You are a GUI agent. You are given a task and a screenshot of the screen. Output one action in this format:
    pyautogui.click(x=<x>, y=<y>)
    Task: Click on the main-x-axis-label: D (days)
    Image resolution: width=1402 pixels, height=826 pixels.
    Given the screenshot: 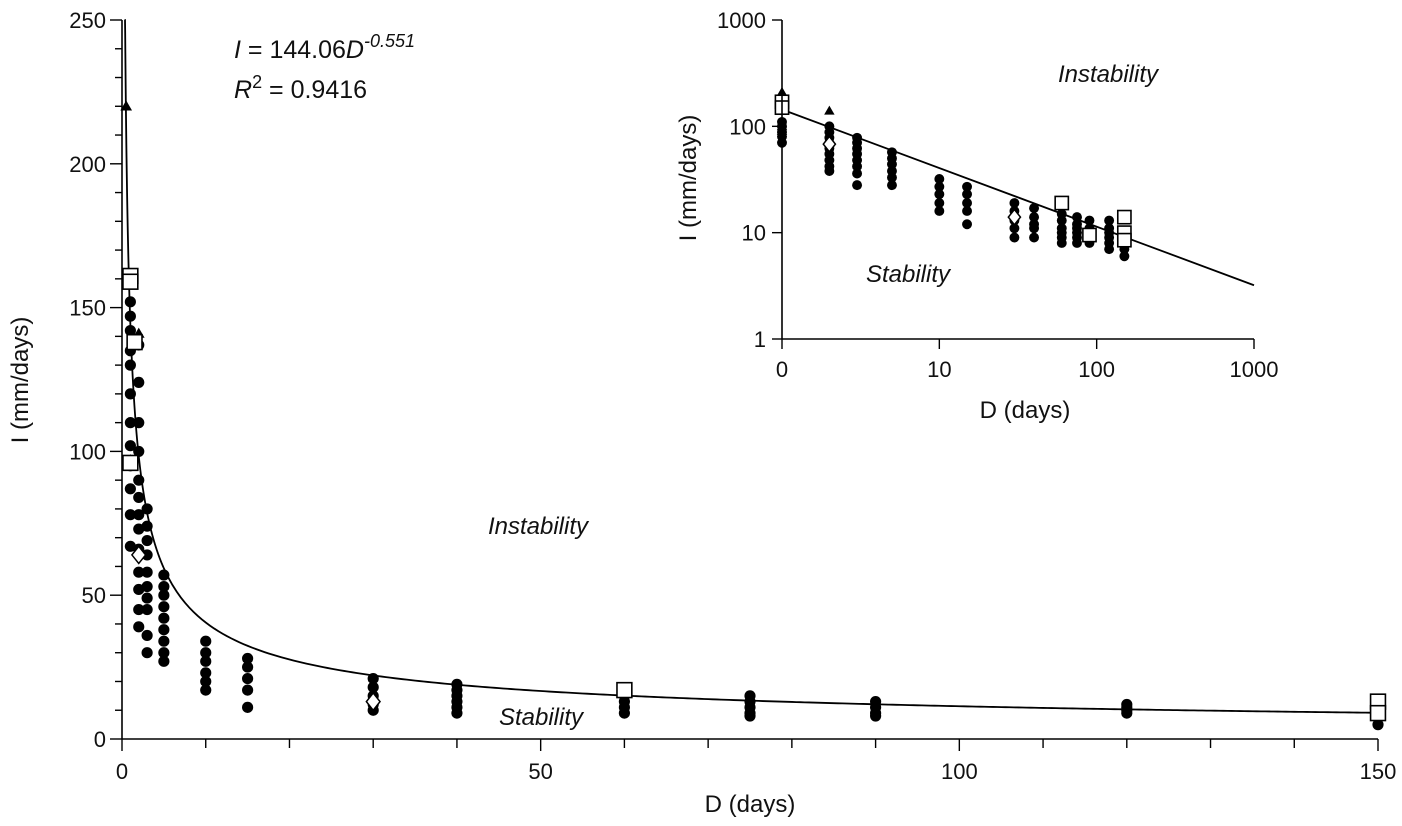 What is the action you would take?
    pyautogui.click(x=750, y=804)
    